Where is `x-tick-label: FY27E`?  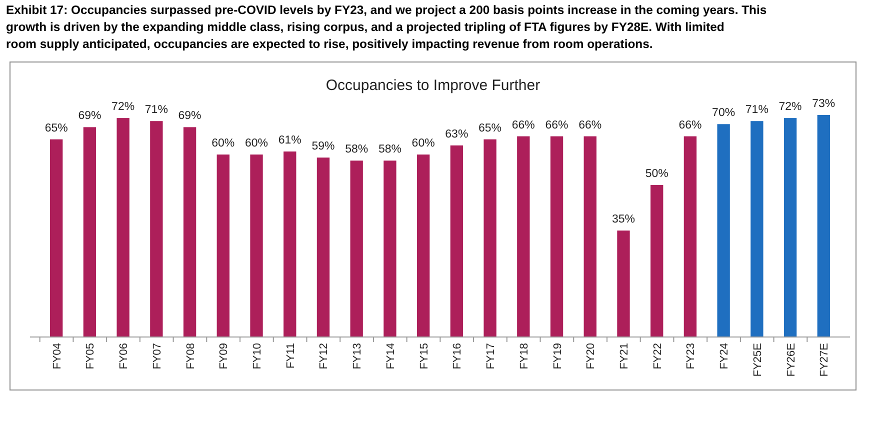
x-tick-label: FY27E is located at coordinates (824, 360).